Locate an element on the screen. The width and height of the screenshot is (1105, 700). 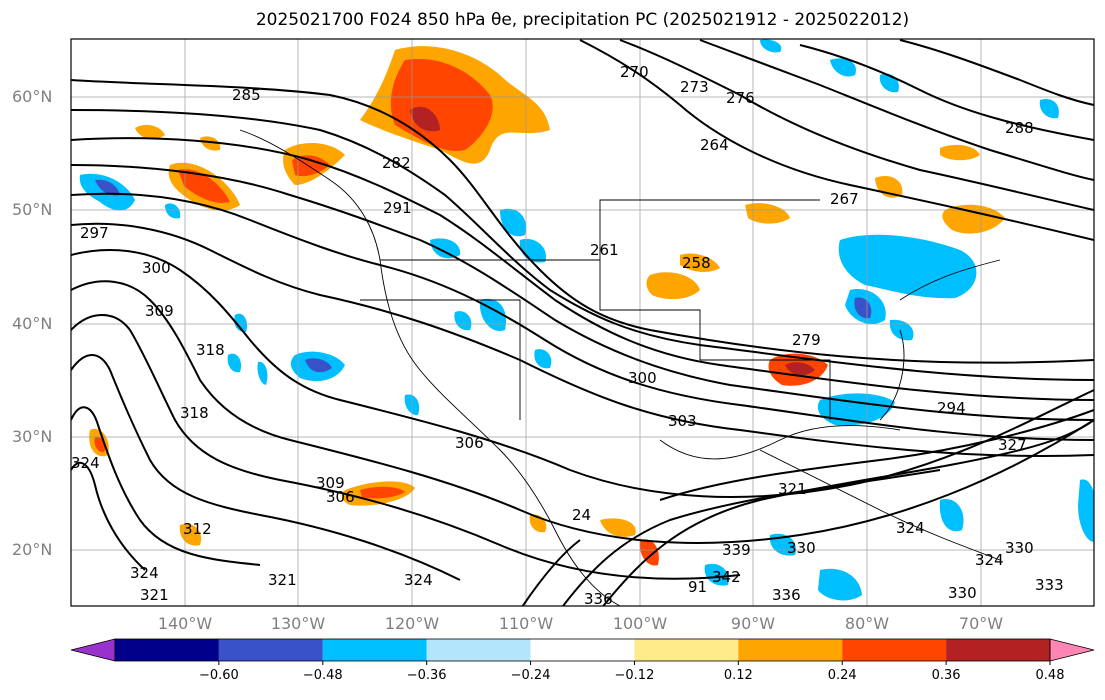
contour-label: 282 is located at coordinates (396, 163).